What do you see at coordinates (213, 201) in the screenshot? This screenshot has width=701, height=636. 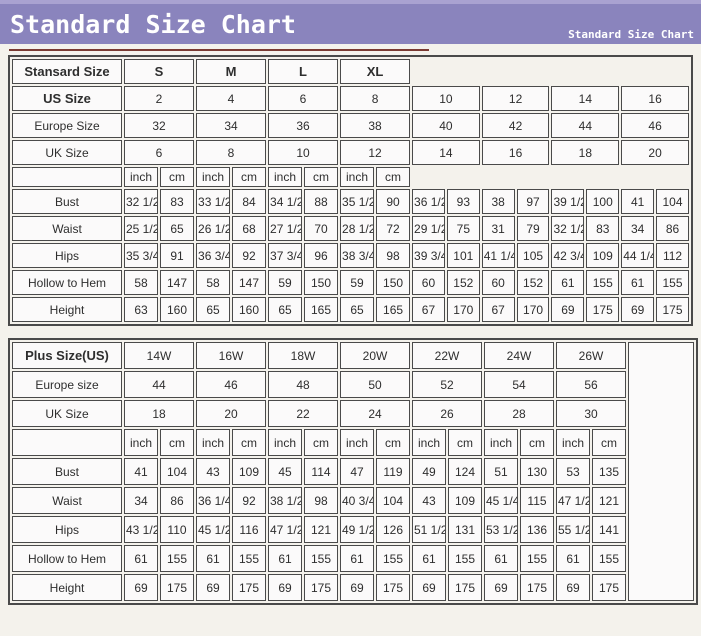 I see `measurement-cell: 33 1/2` at bounding box center [213, 201].